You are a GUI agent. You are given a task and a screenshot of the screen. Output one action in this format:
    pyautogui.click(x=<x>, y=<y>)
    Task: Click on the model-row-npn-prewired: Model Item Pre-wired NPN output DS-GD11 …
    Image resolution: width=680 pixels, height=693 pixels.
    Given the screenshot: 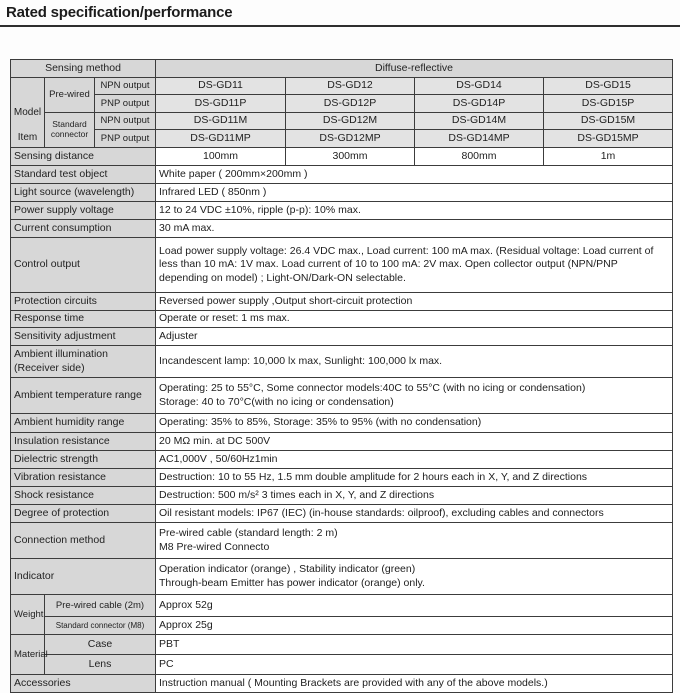 What is the action you would take?
    pyautogui.click(x=342, y=112)
    